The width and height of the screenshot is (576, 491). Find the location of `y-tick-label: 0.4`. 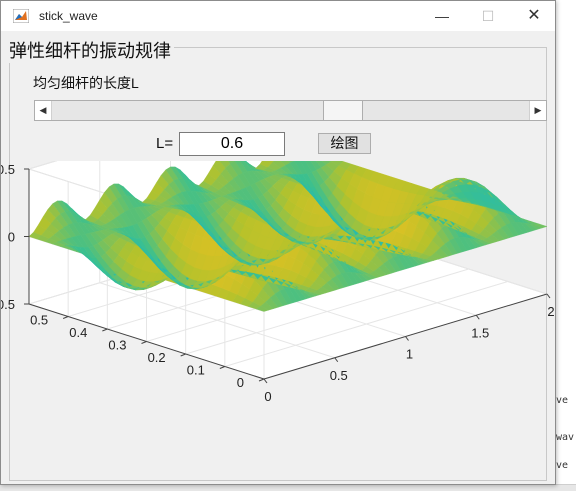

y-tick-label: 0.4 is located at coordinates (78, 332).